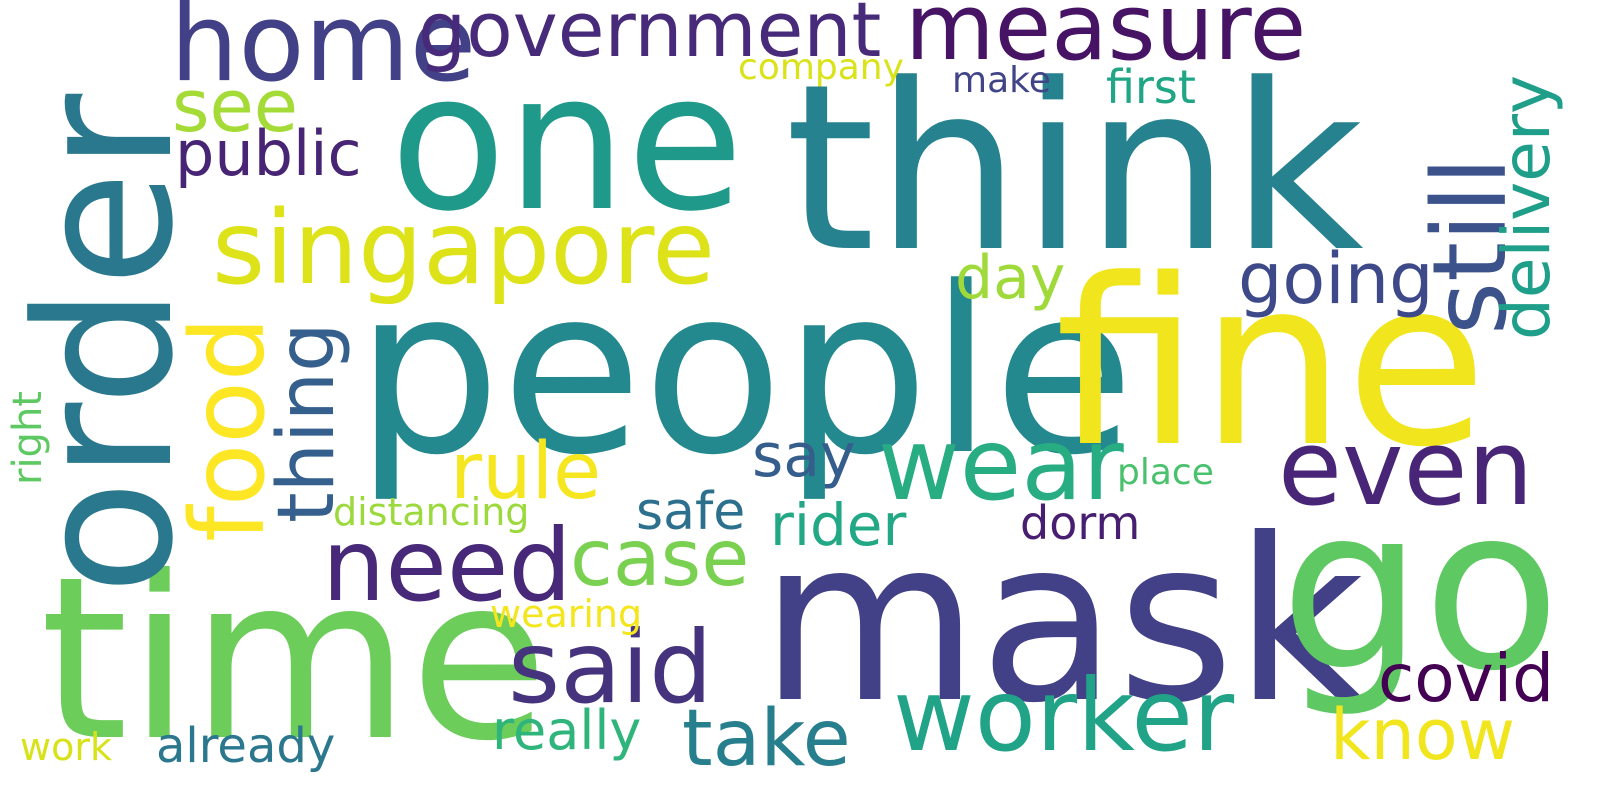 The height and width of the screenshot is (800, 1600). What do you see at coordinates (821, 67) in the screenshot?
I see `word-company: company` at bounding box center [821, 67].